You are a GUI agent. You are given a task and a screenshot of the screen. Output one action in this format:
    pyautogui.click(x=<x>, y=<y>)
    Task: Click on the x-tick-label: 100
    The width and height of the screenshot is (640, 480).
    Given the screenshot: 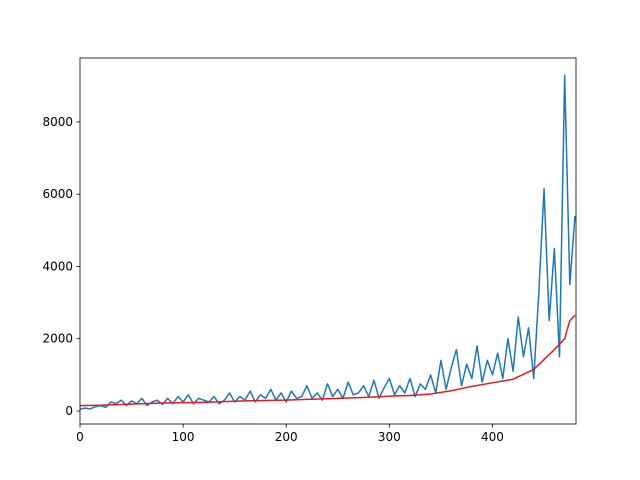 What is the action you would take?
    pyautogui.click(x=183, y=437)
    